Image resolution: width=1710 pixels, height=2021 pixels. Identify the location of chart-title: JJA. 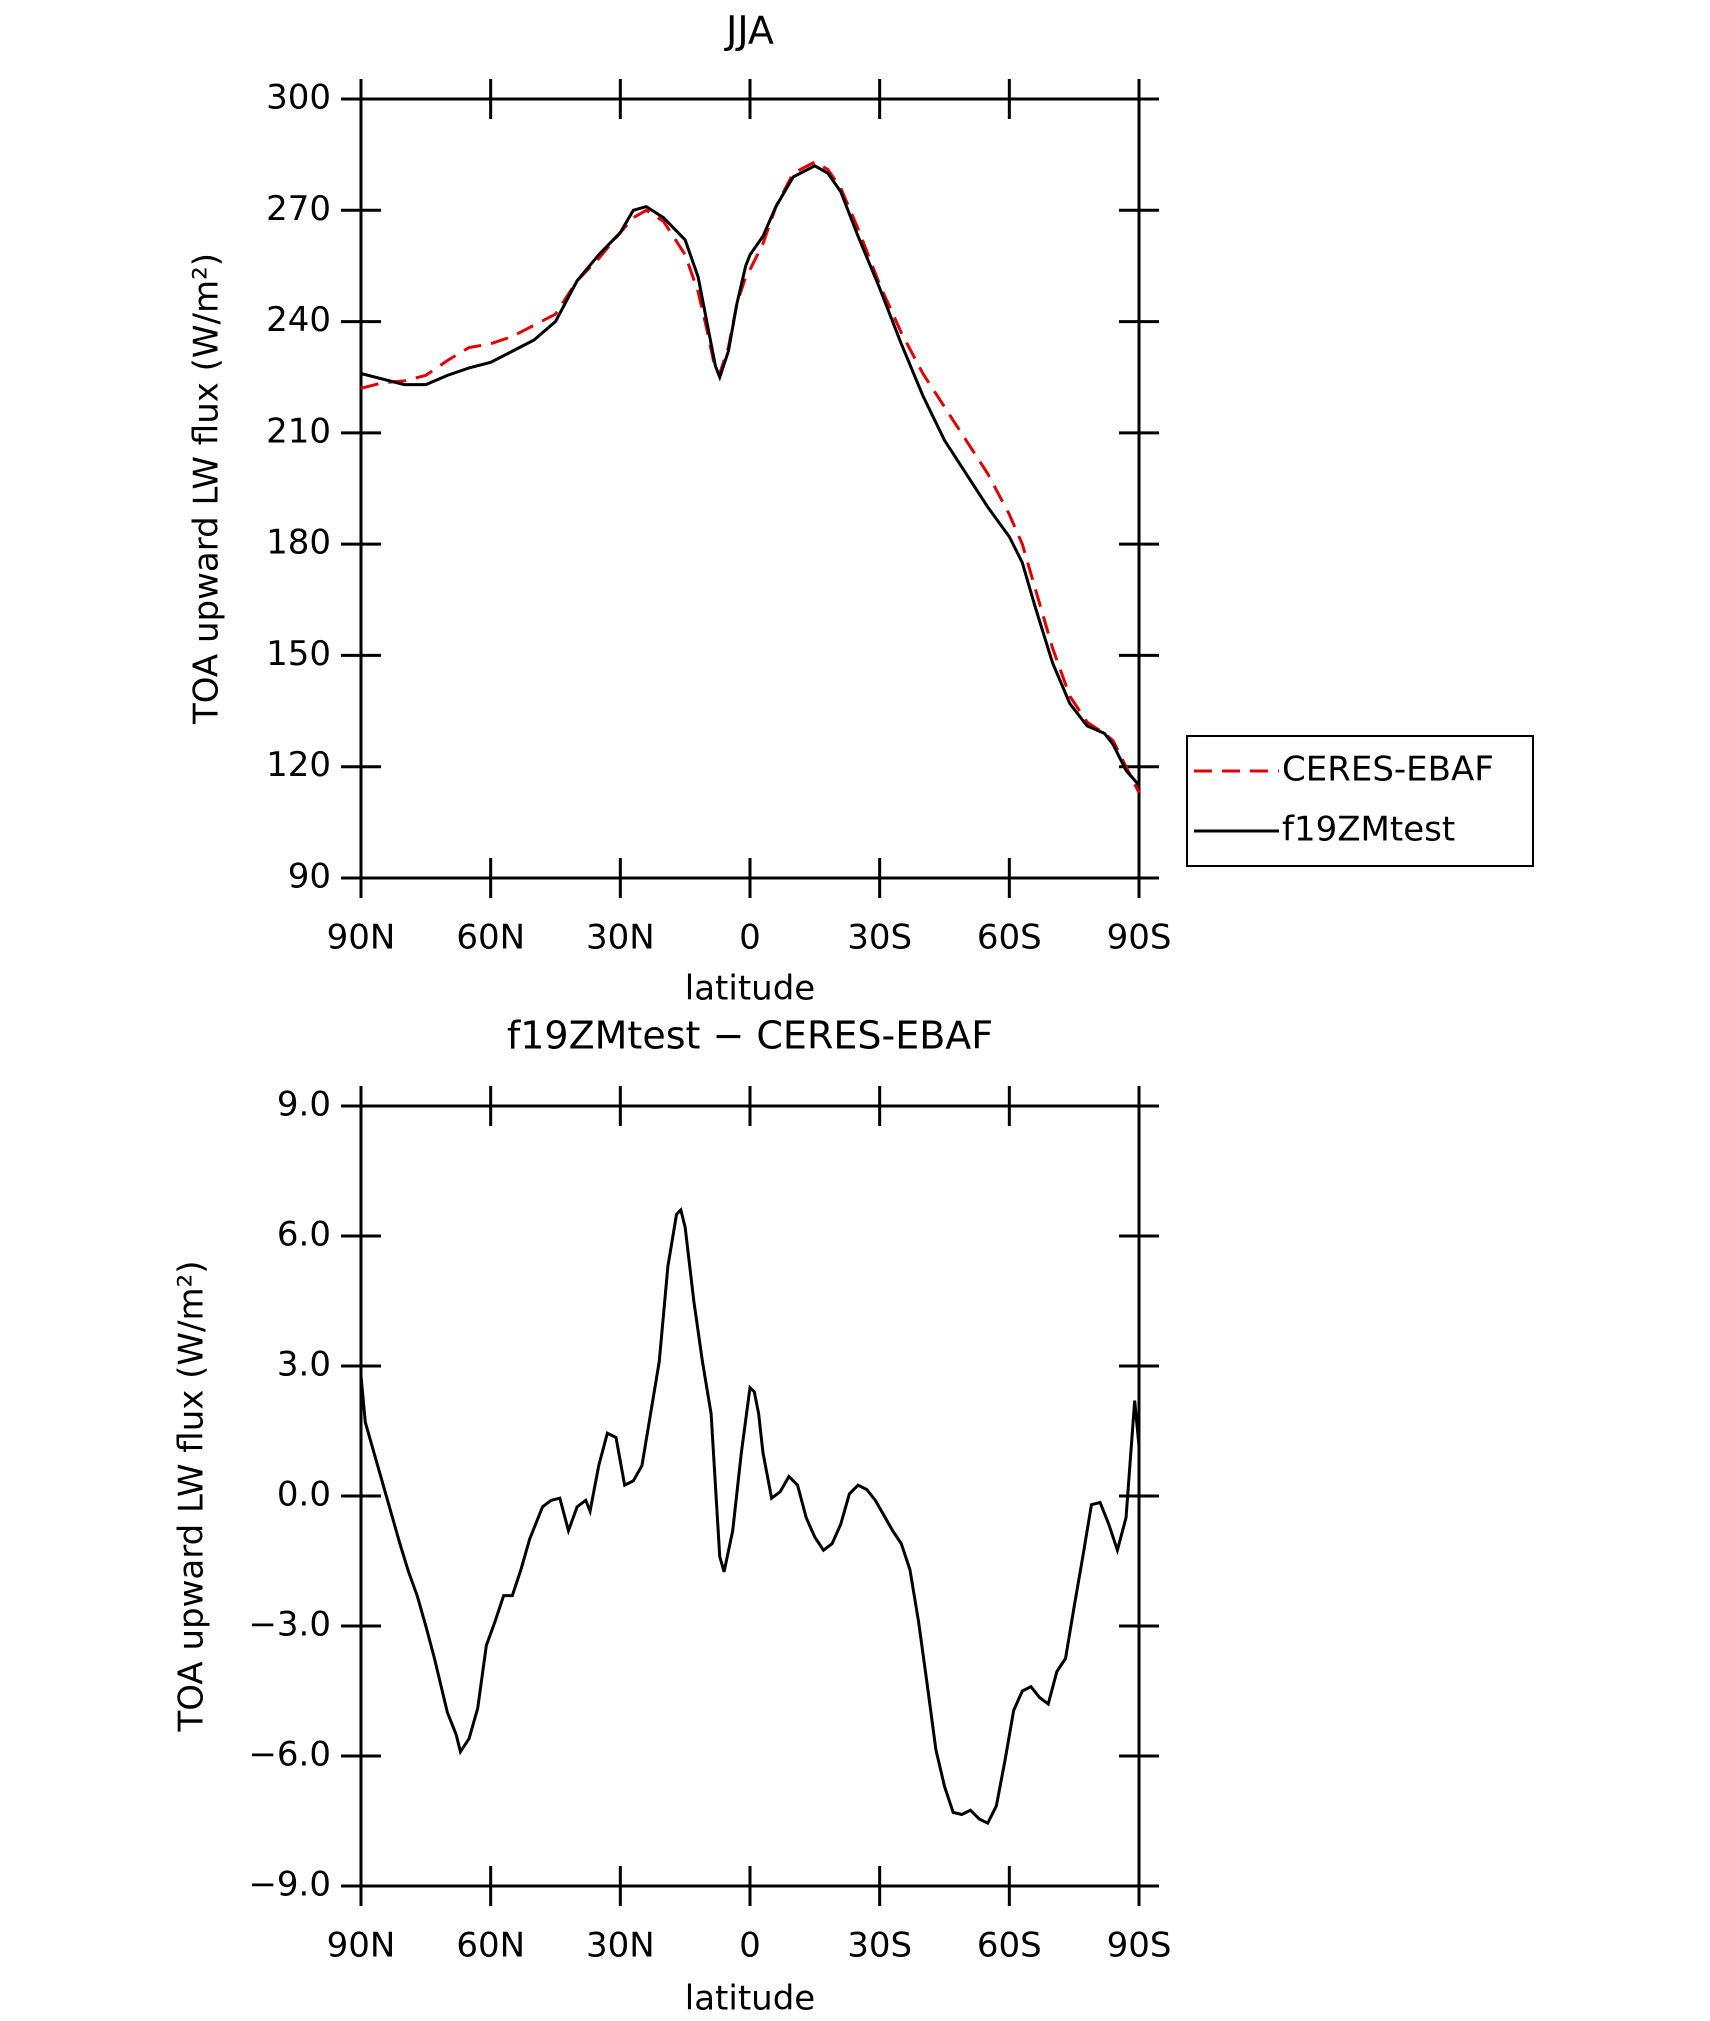
(749, 31).